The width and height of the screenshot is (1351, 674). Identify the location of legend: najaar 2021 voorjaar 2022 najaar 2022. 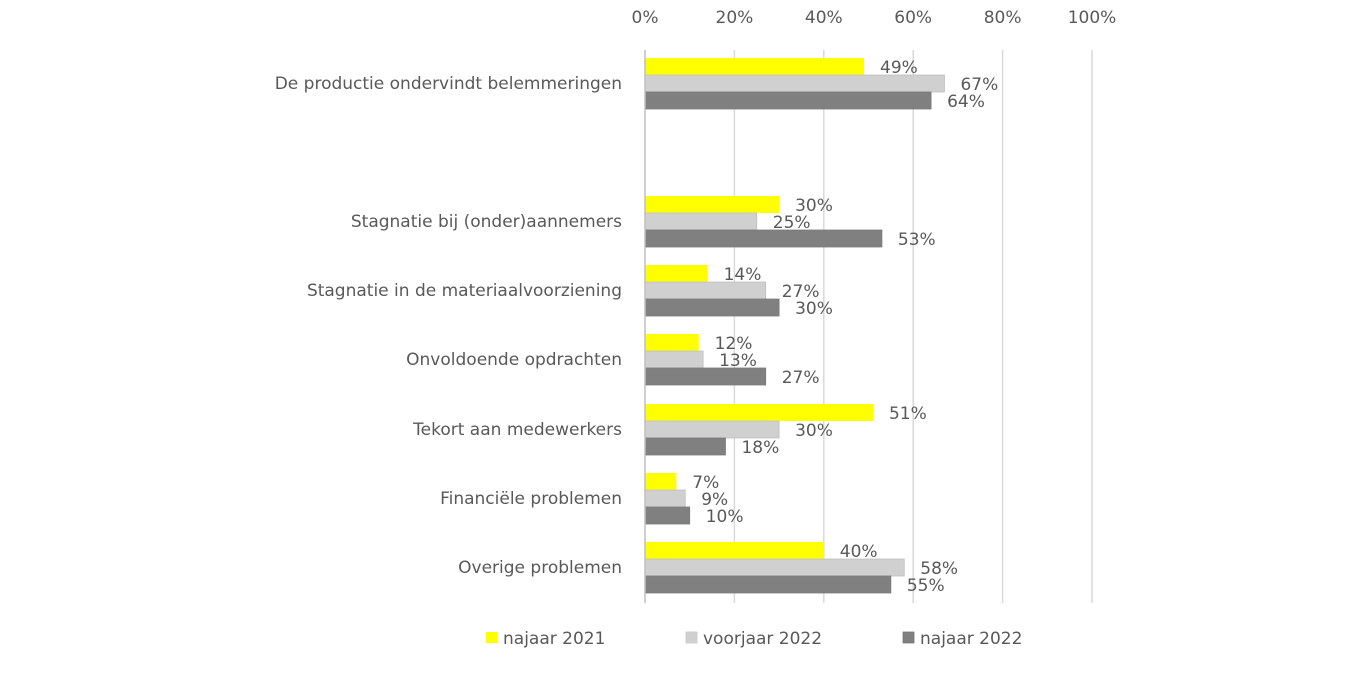
(754, 639).